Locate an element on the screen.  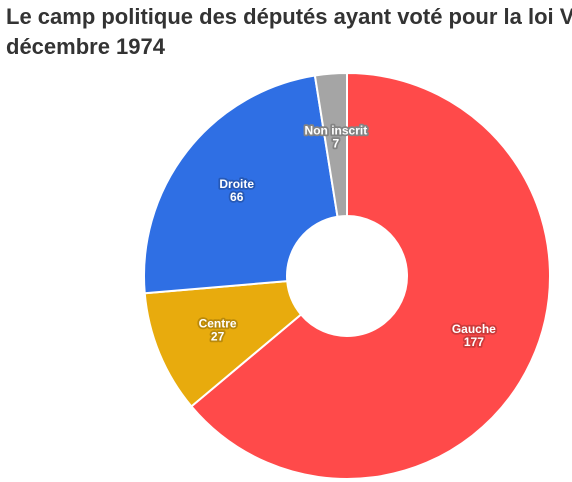
slice-label-gauche: Gauche is located at coordinates (474, 329).